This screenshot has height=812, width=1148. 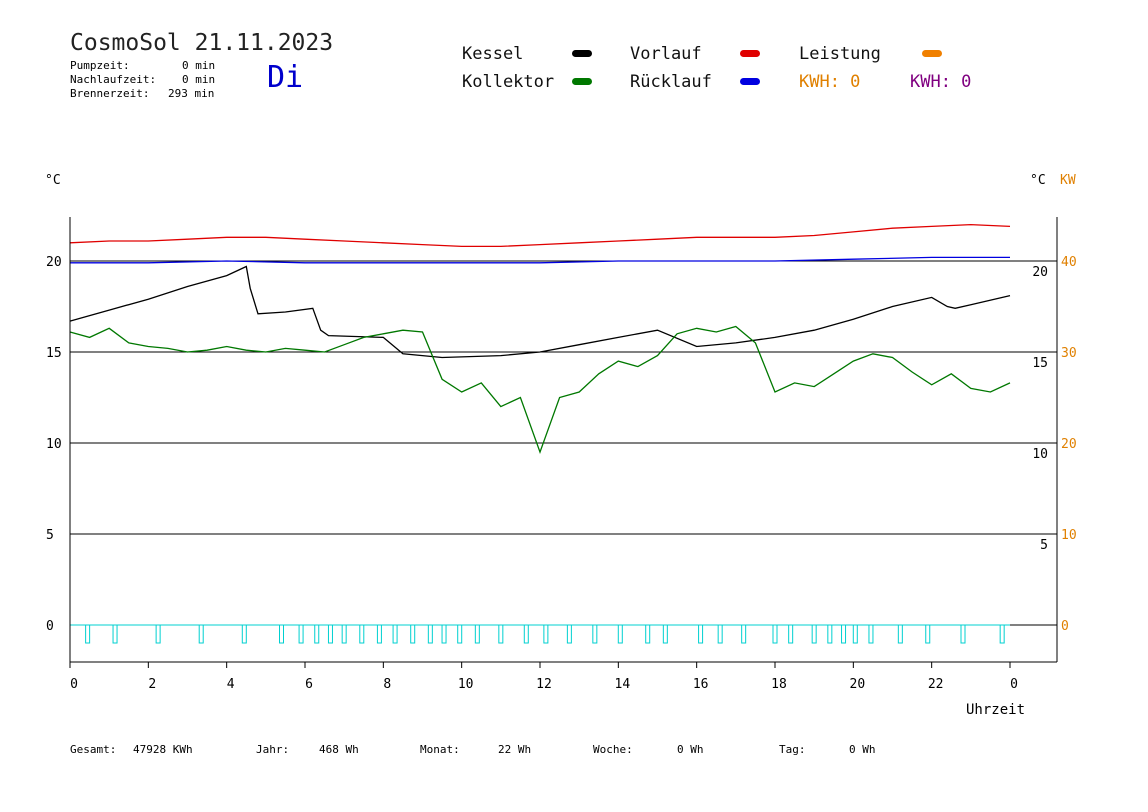 What do you see at coordinates (540, 260) in the screenshot?
I see `series-line-ruecklauf` at bounding box center [540, 260].